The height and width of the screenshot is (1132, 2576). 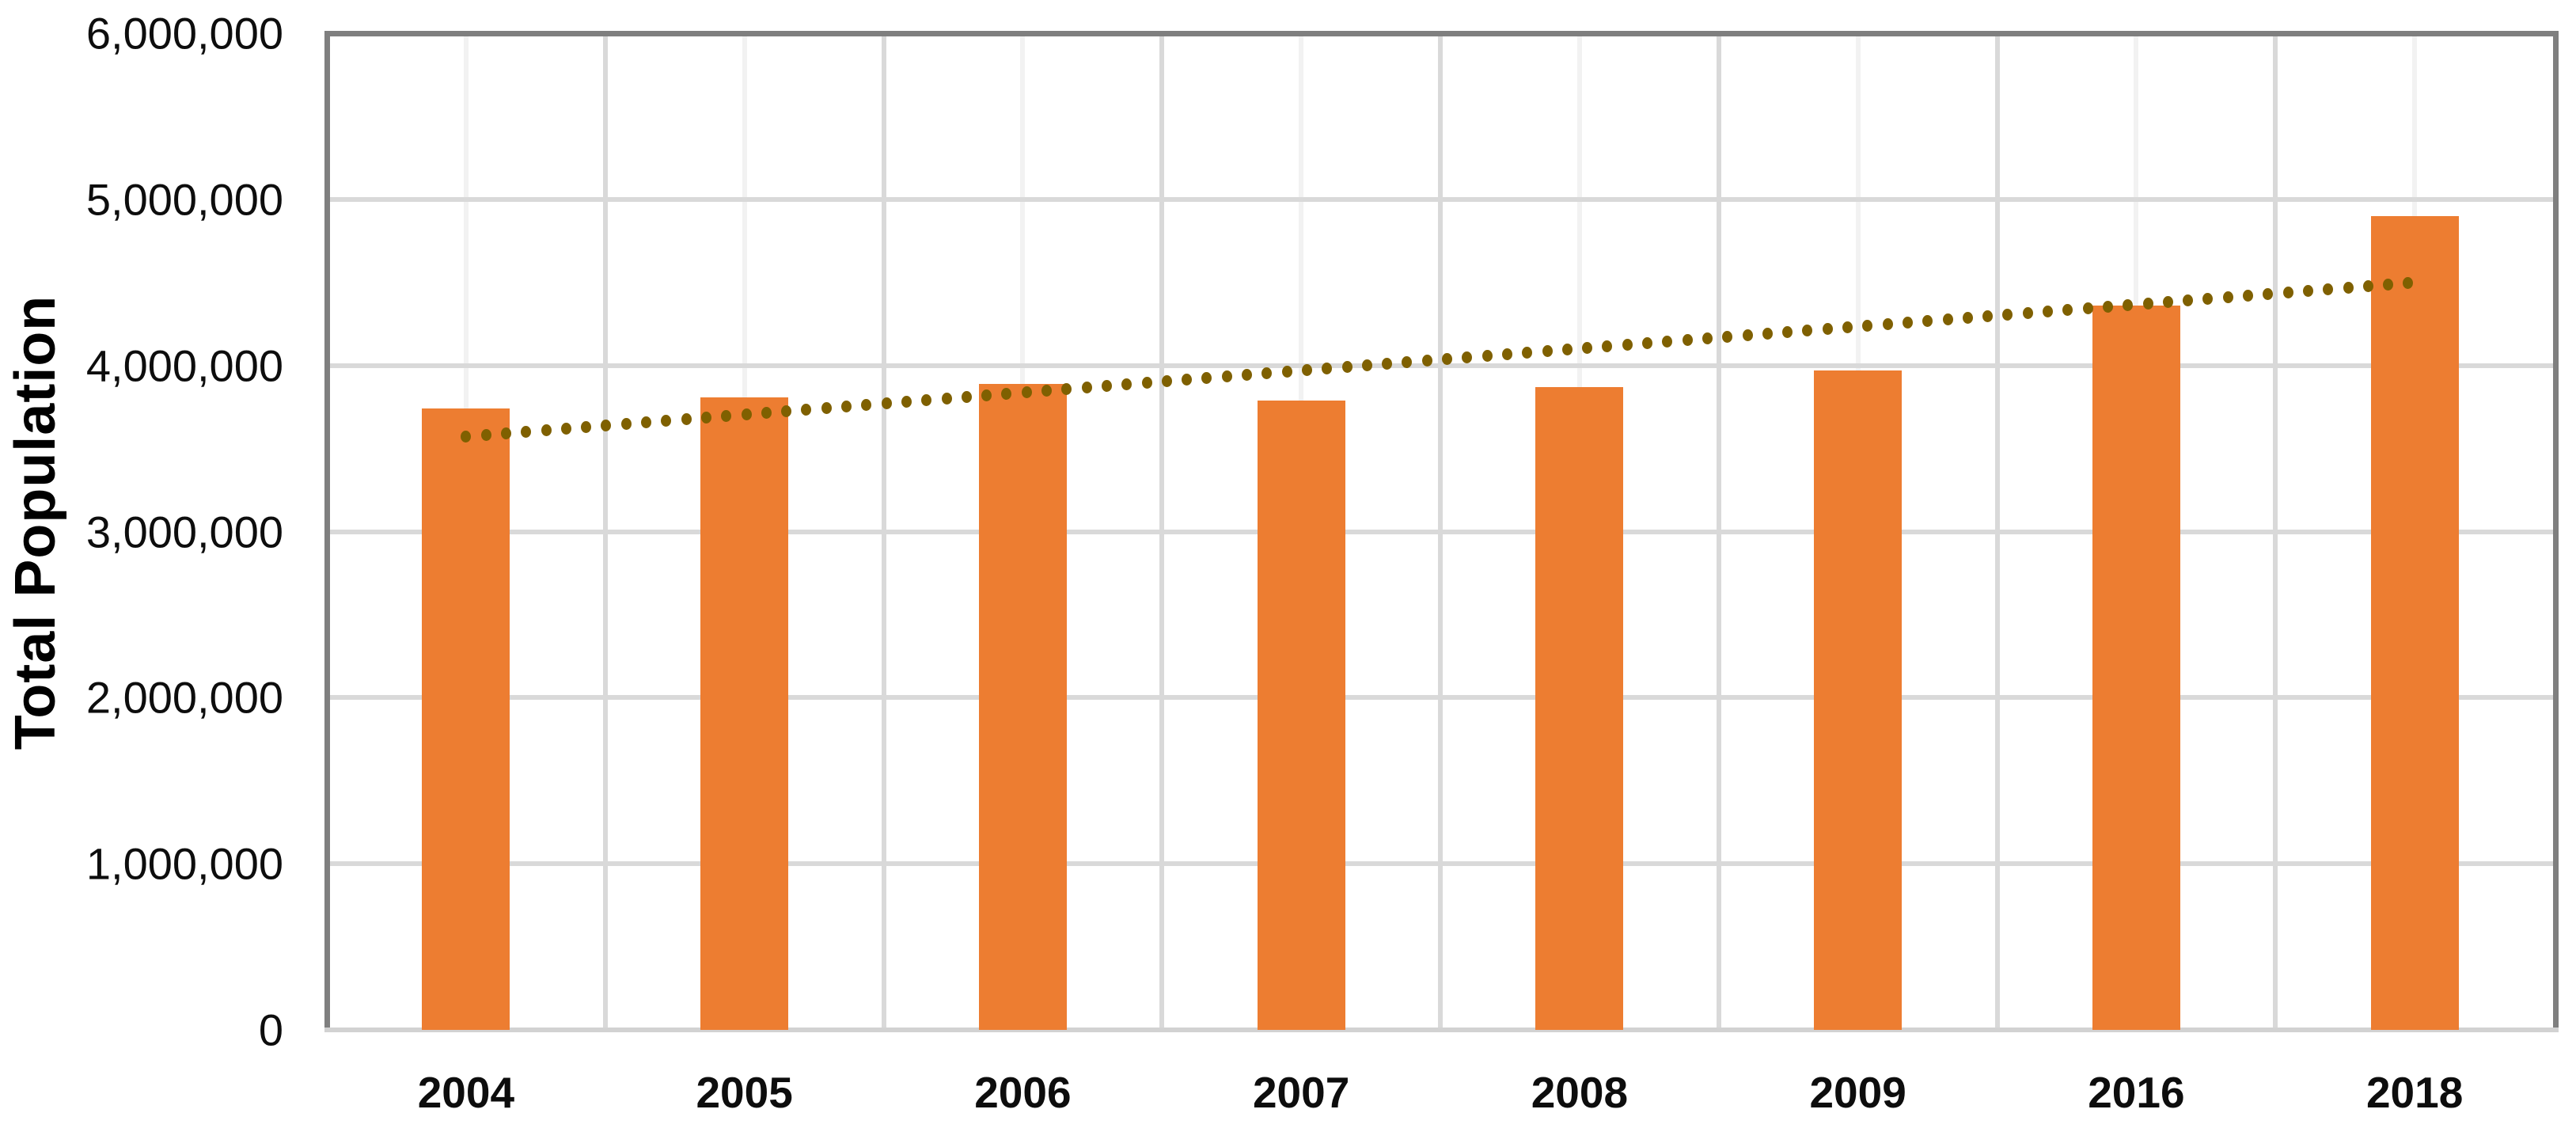 What do you see at coordinates (1579, 708) in the screenshot?
I see `bar-2008` at bounding box center [1579, 708].